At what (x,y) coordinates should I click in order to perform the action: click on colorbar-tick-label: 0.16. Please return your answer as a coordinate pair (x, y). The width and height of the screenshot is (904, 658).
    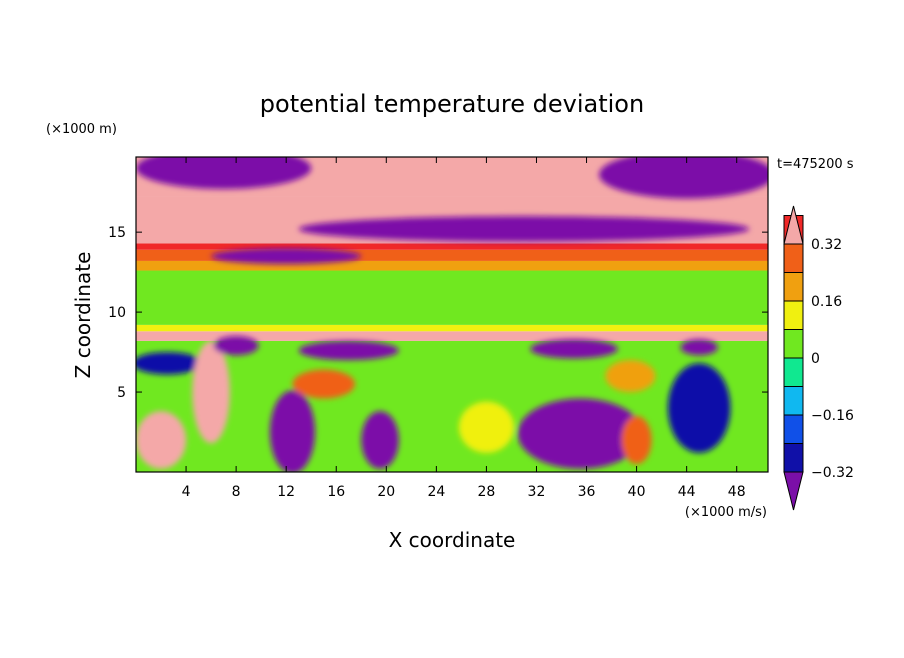
    Looking at the image, I should click on (826, 302).